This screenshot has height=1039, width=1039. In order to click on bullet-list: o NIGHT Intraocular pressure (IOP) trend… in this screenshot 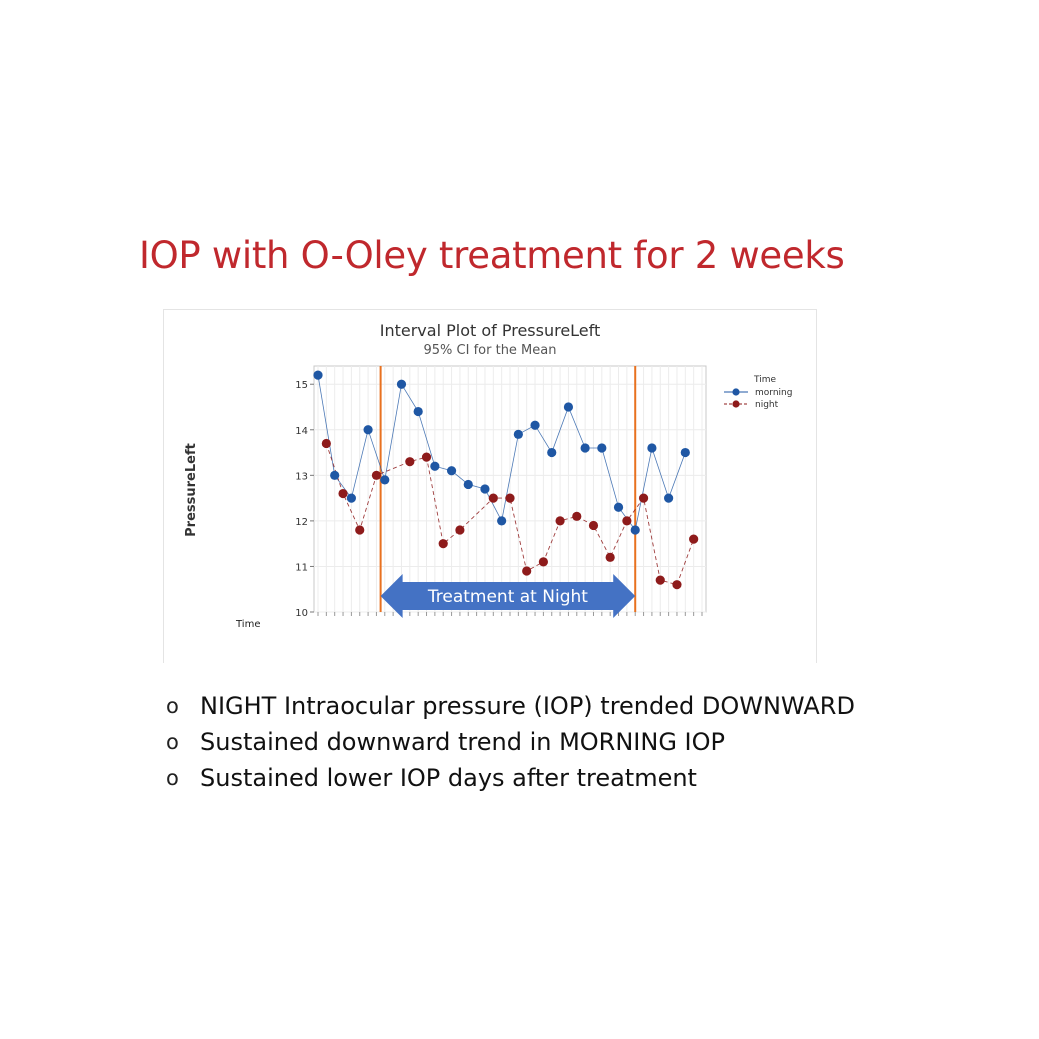, I will do `click(510, 742)`.